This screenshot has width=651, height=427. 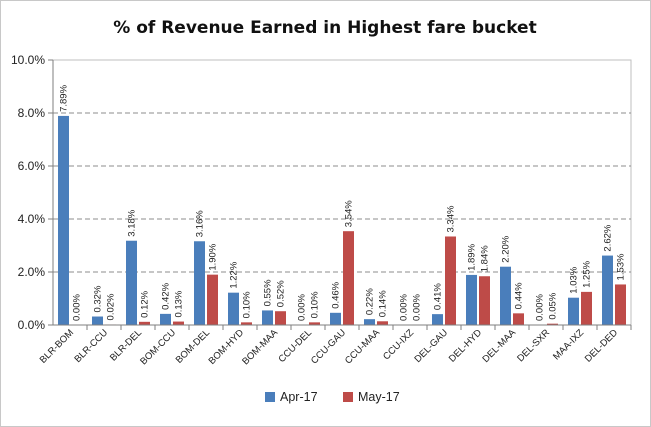 I want to click on x-category-label: BOM-MAA, so click(x=260, y=347).